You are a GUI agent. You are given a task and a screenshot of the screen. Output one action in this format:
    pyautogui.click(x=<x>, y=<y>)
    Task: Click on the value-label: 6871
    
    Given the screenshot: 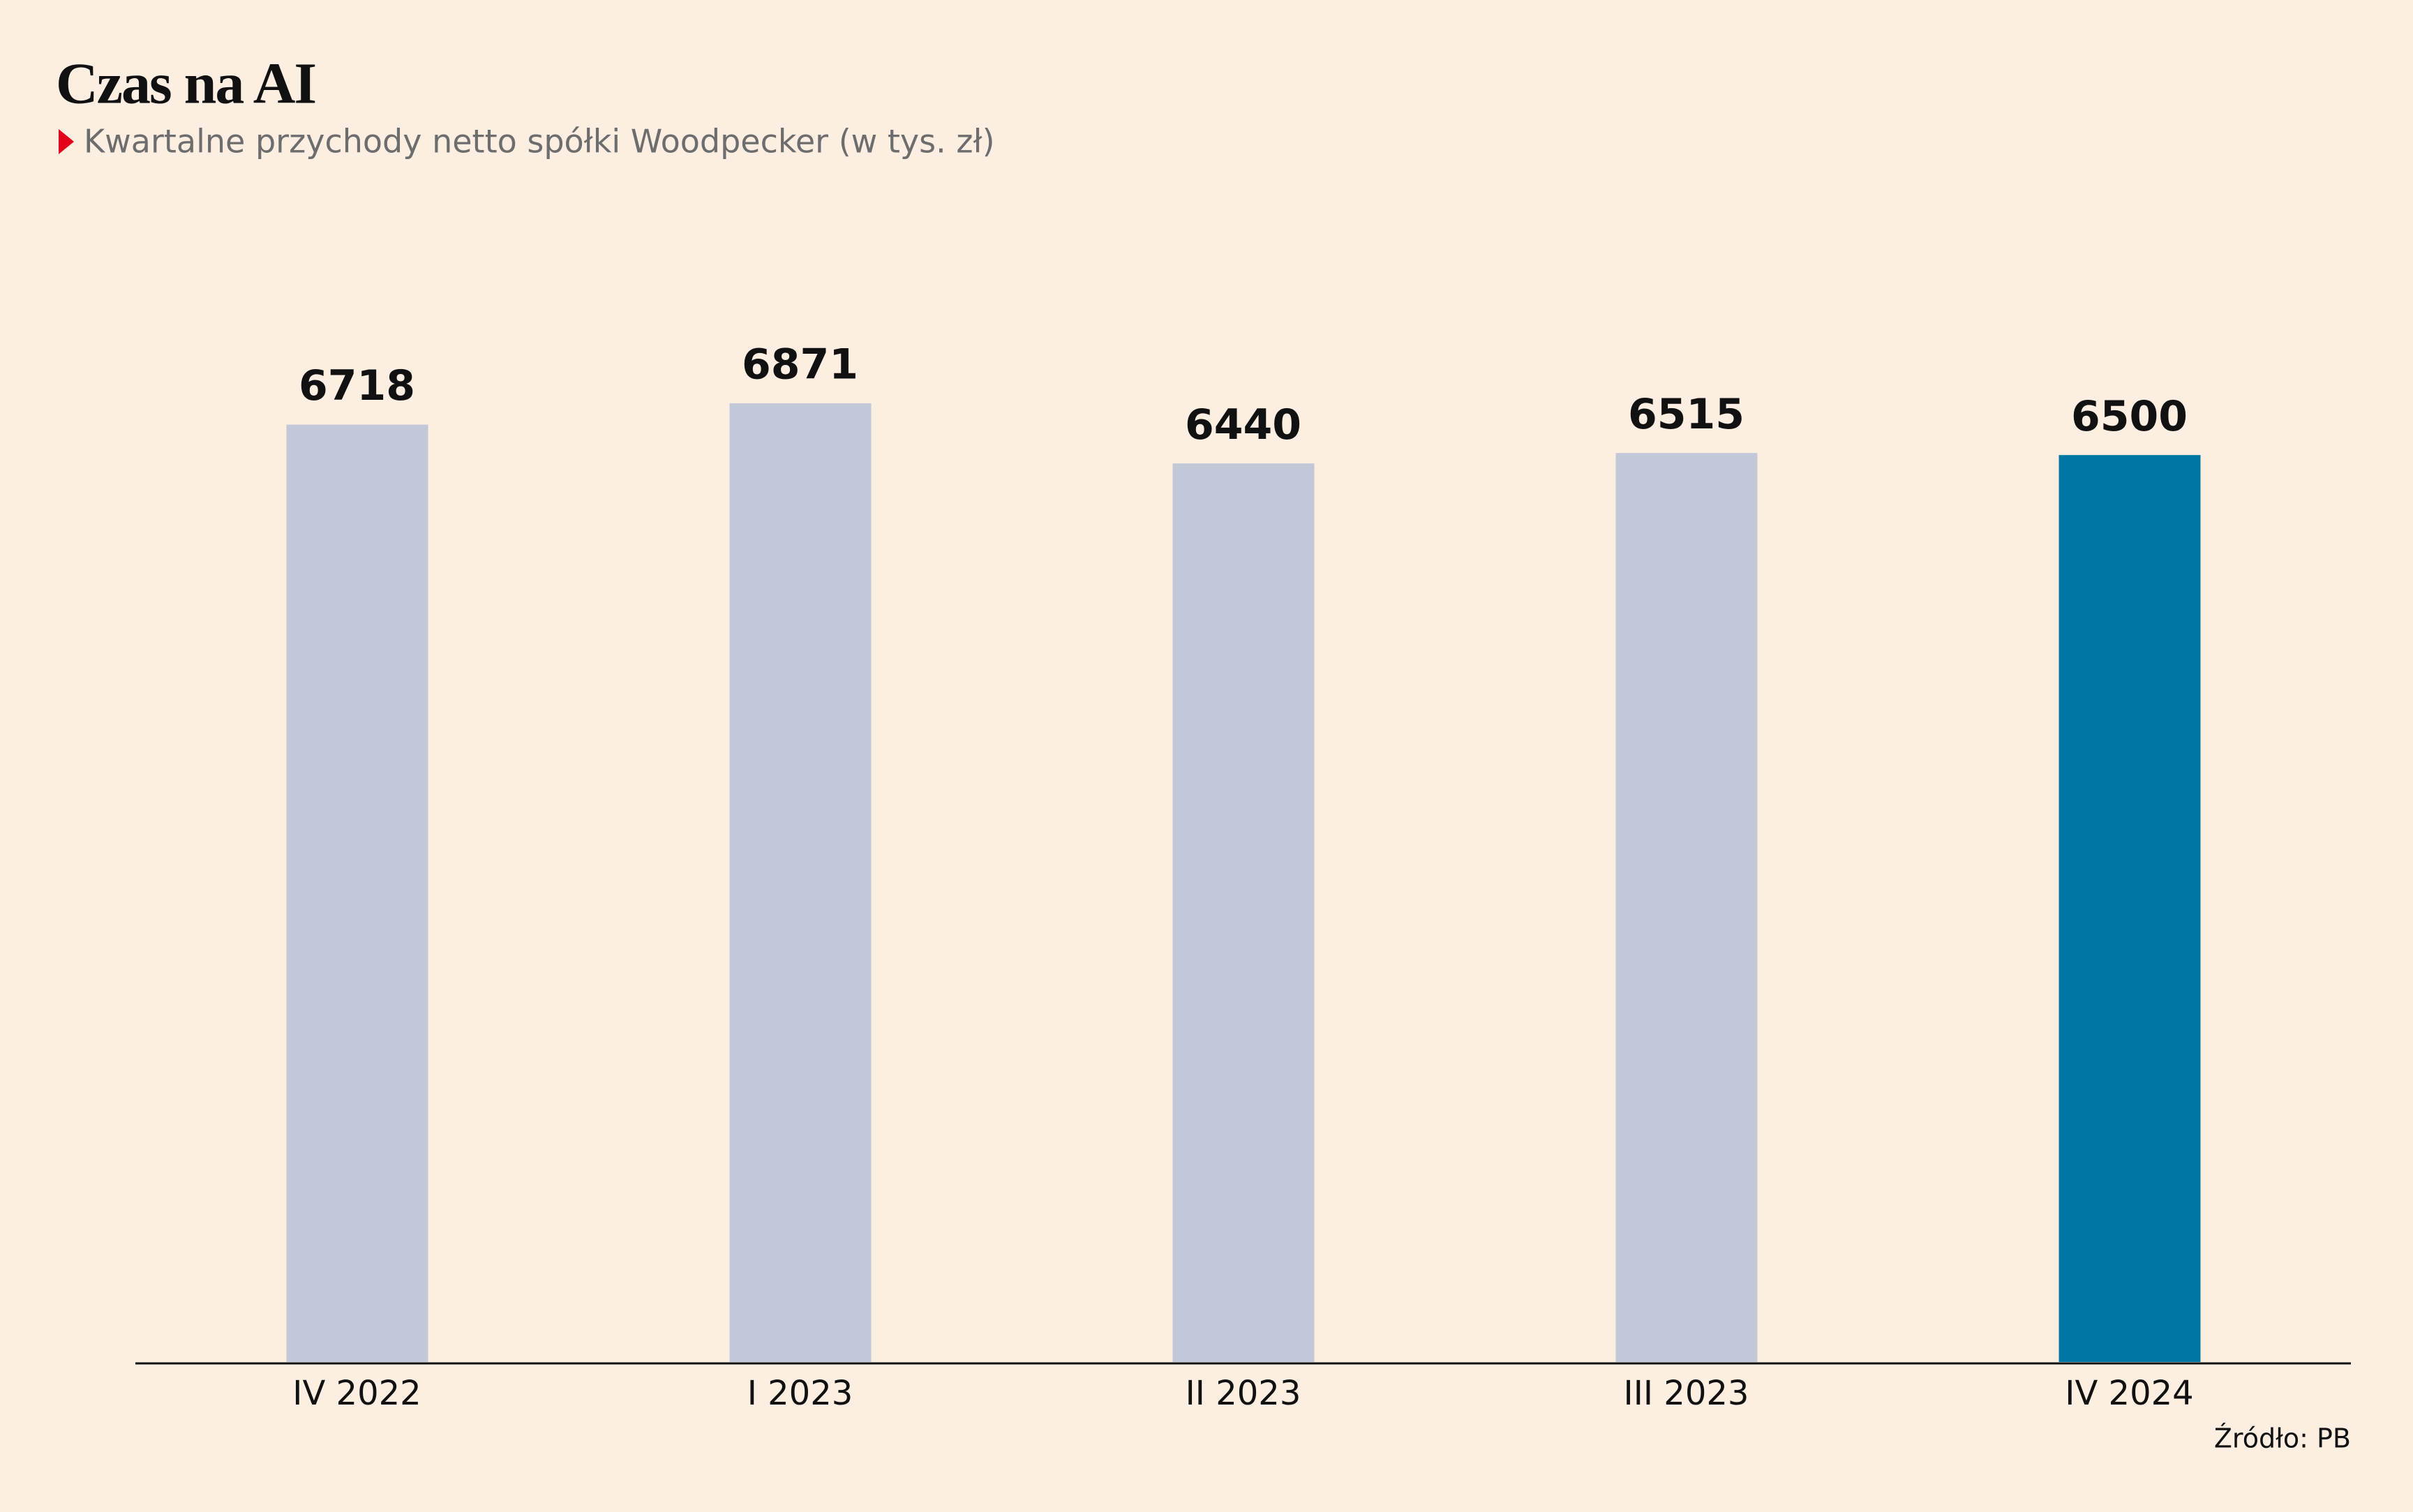 What is the action you would take?
    pyautogui.click(x=800, y=364)
    